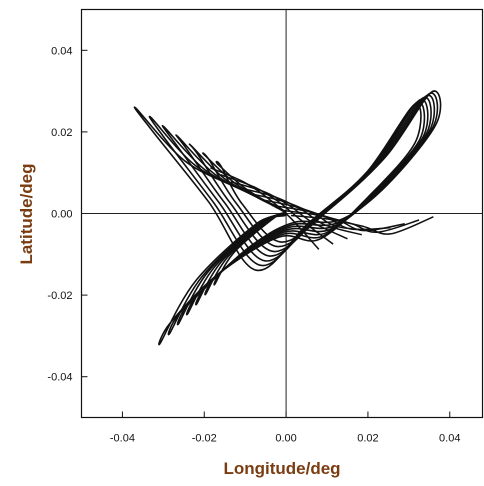 This screenshot has height=486, width=484. I want to click on y-tick-label: -0.02, so click(59, 296).